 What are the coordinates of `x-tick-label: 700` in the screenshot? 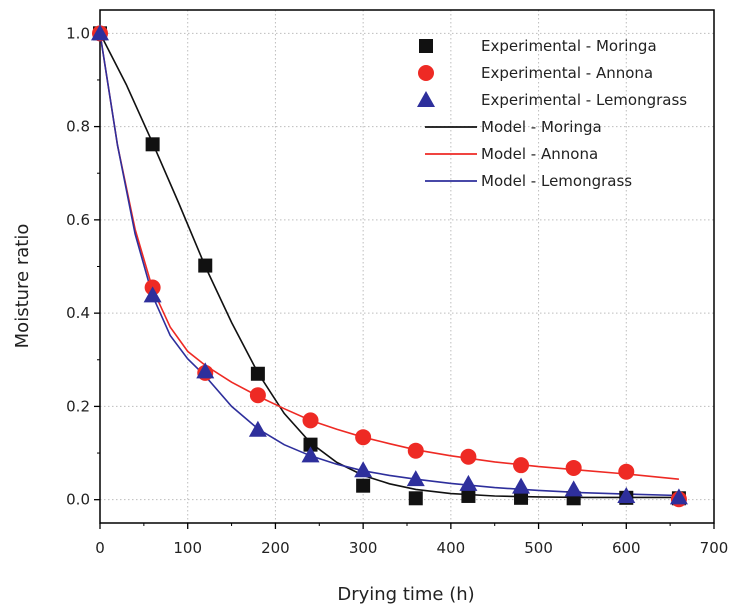 It's located at (714, 548).